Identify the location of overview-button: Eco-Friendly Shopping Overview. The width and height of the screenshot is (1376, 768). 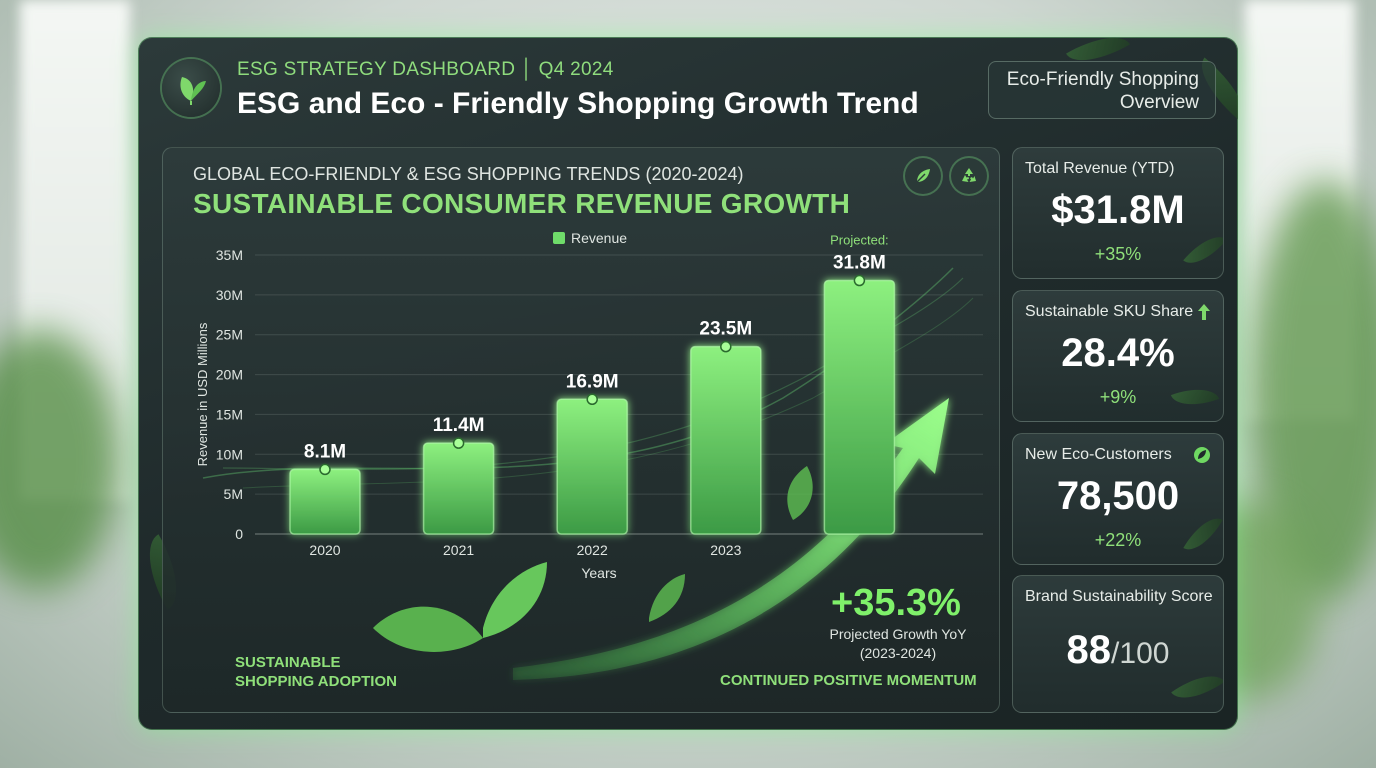
(1102, 90).